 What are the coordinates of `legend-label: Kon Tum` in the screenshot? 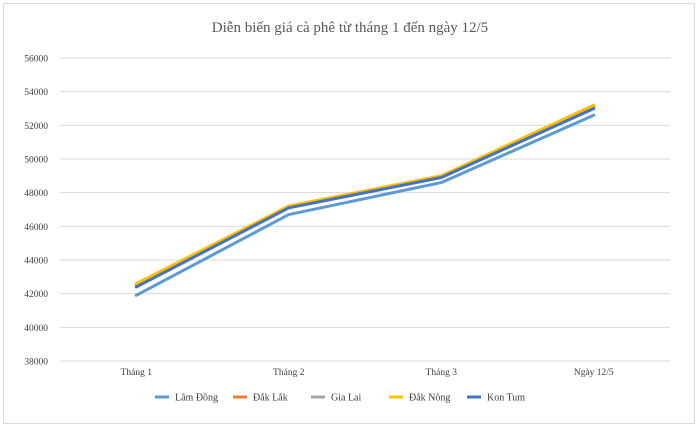 It's located at (506, 398).